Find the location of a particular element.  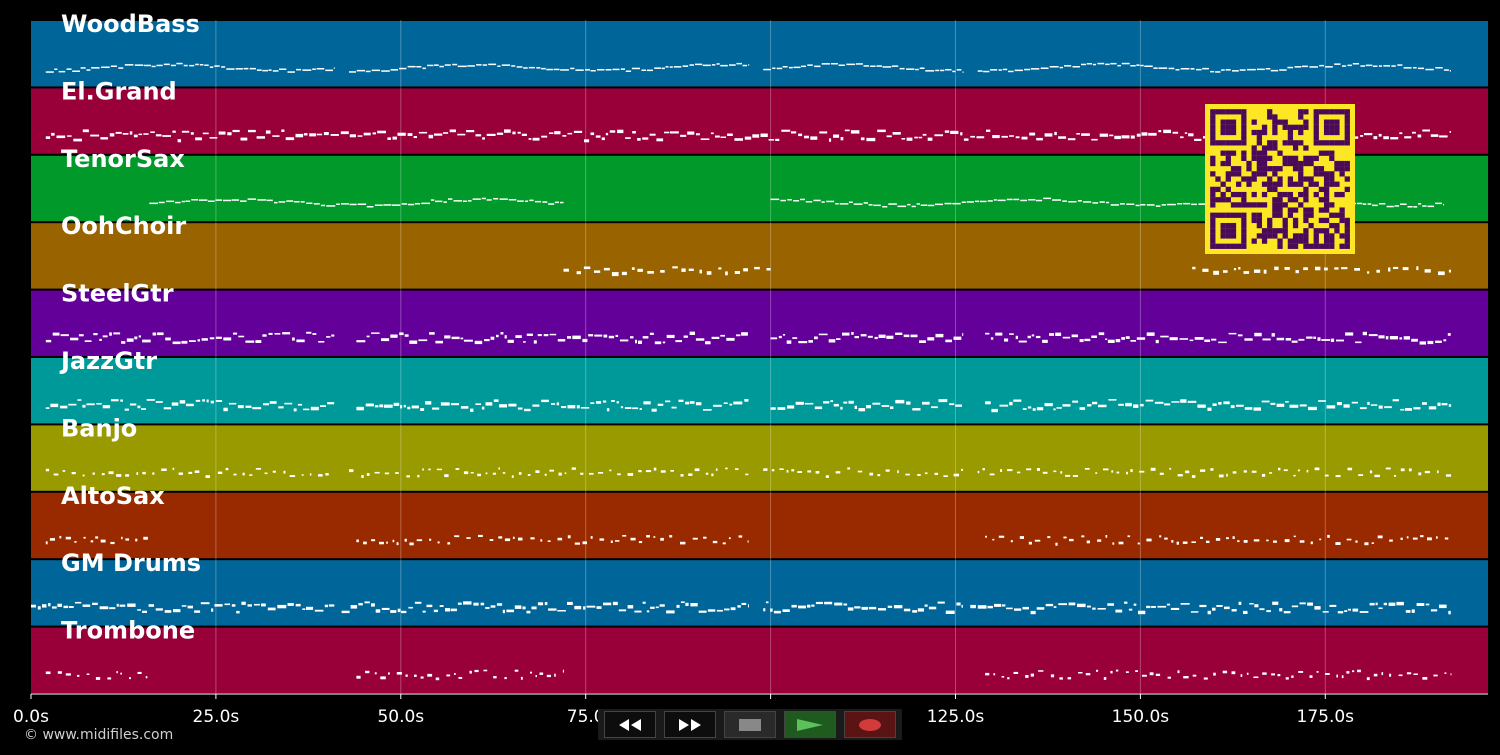

stop-button is located at coordinates (750, 724).